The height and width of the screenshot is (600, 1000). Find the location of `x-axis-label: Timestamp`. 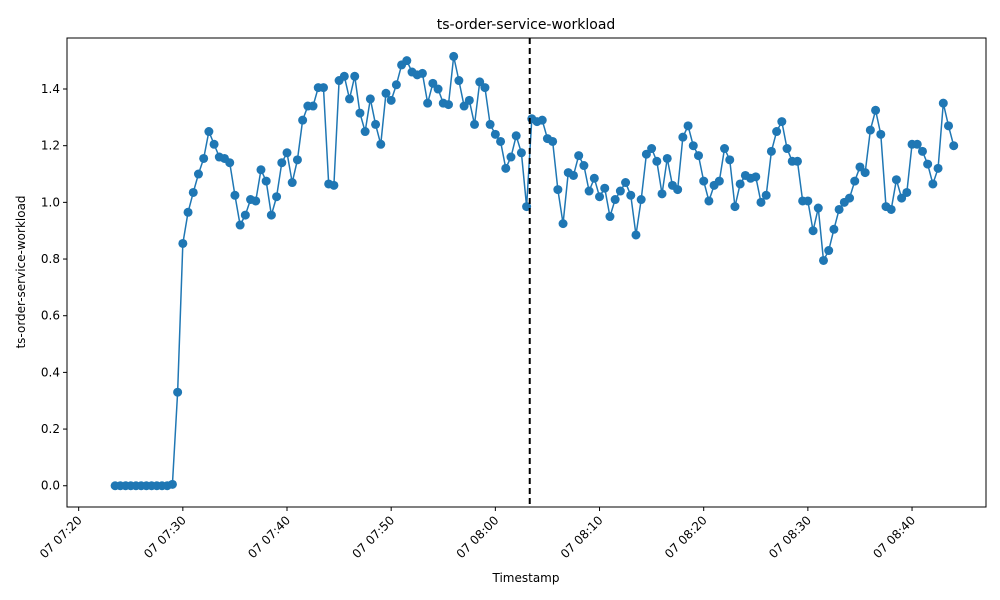

x-axis-label: Timestamp is located at coordinates (526, 578).